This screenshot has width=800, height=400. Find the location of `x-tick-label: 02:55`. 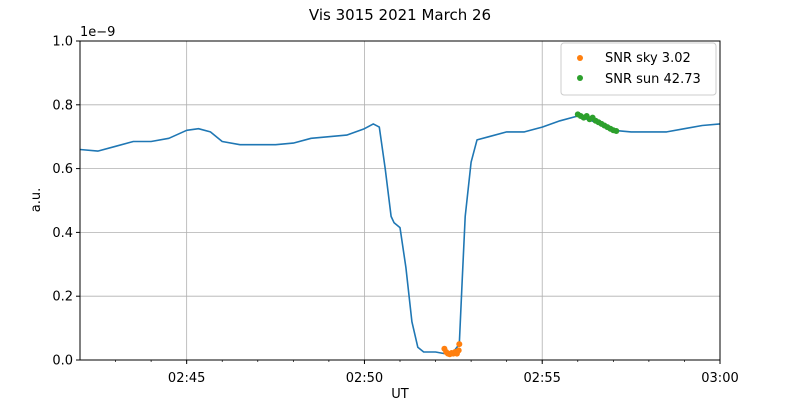

x-tick-label: 02:55 is located at coordinates (541, 378).